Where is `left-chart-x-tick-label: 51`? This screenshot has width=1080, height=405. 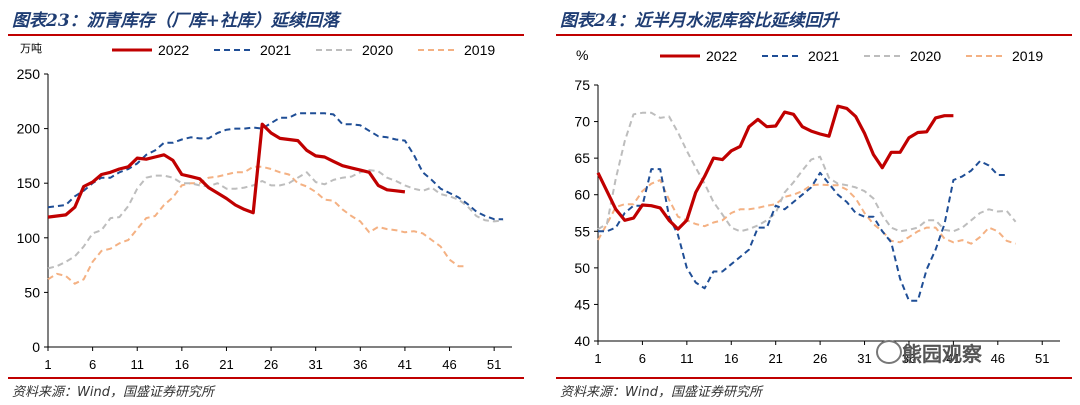 left-chart-x-tick-label: 51 is located at coordinates (494, 364).